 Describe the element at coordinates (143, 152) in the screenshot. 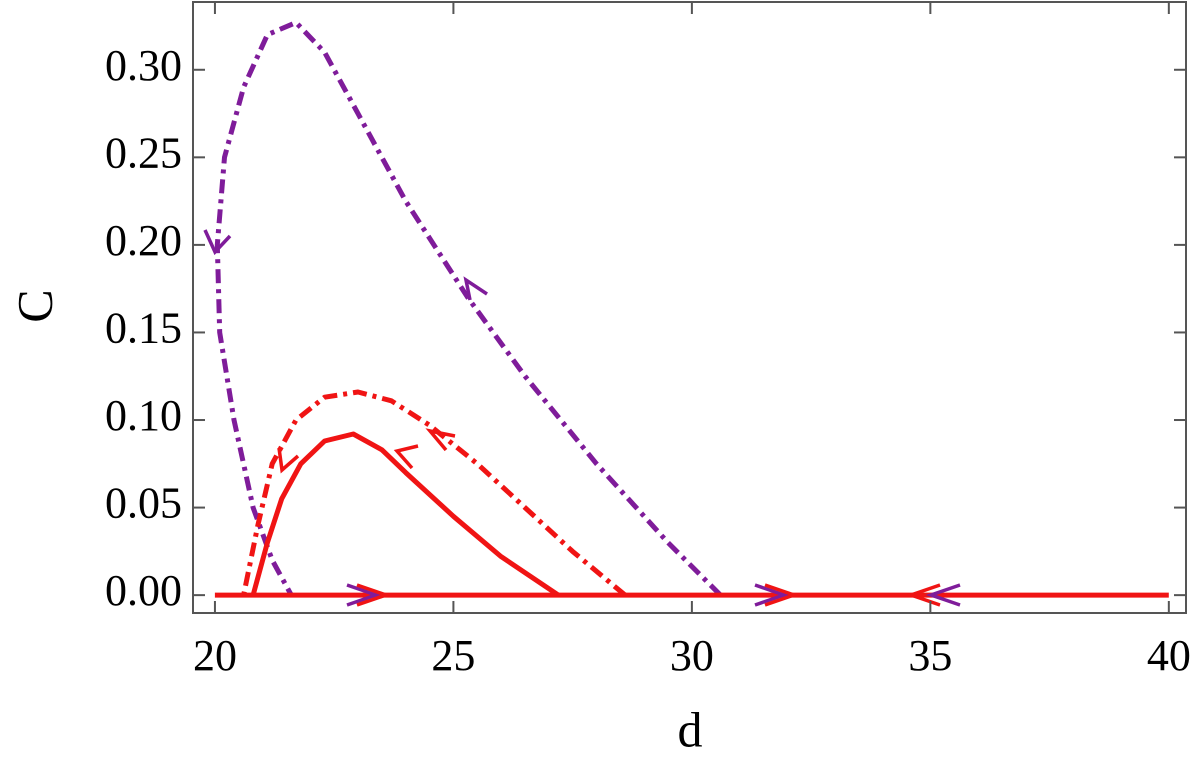

I see `y-tick-label: 0.25` at that location.